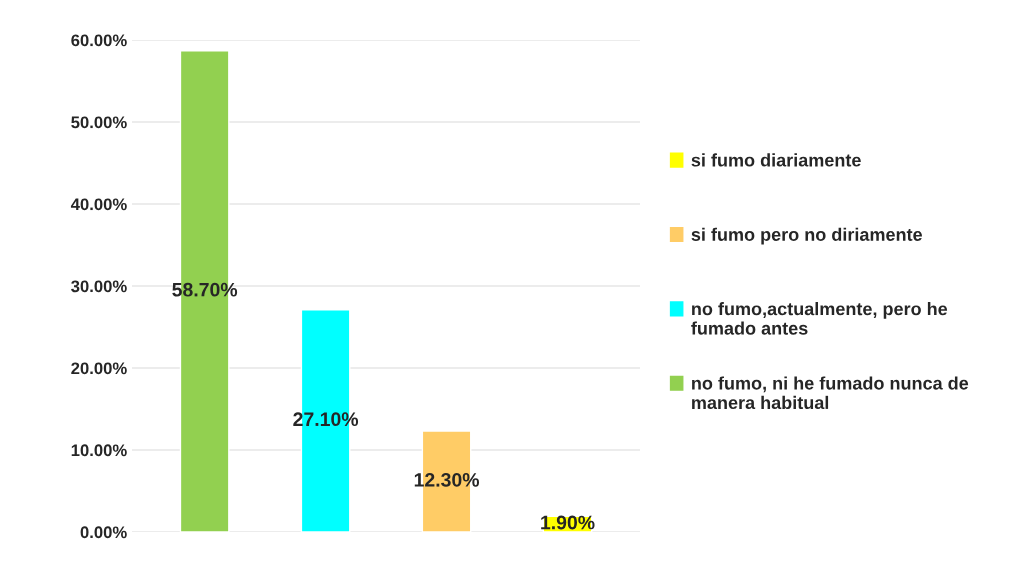 This screenshot has width=1016, height=572. What do you see at coordinates (99, 368) in the screenshot?
I see `y-tick-label: 20.00%` at bounding box center [99, 368].